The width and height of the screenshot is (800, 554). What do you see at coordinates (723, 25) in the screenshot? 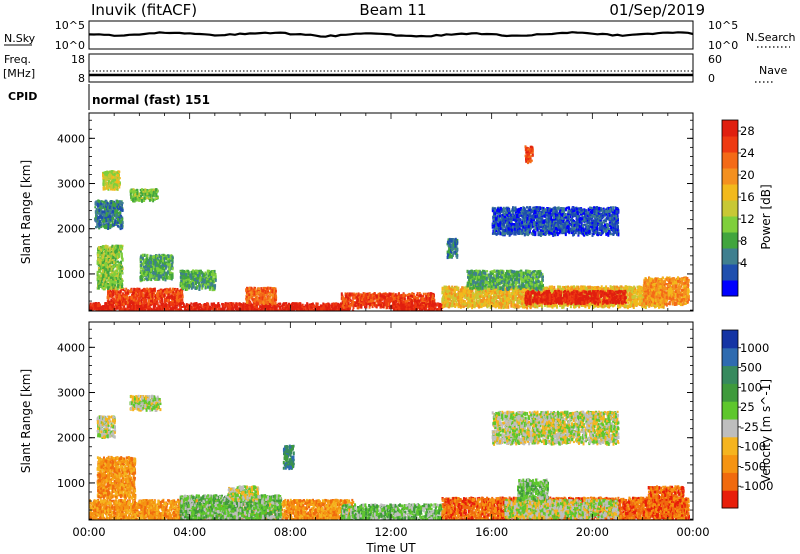
I see `nsearch-tick-top: 10^5` at bounding box center [723, 25].